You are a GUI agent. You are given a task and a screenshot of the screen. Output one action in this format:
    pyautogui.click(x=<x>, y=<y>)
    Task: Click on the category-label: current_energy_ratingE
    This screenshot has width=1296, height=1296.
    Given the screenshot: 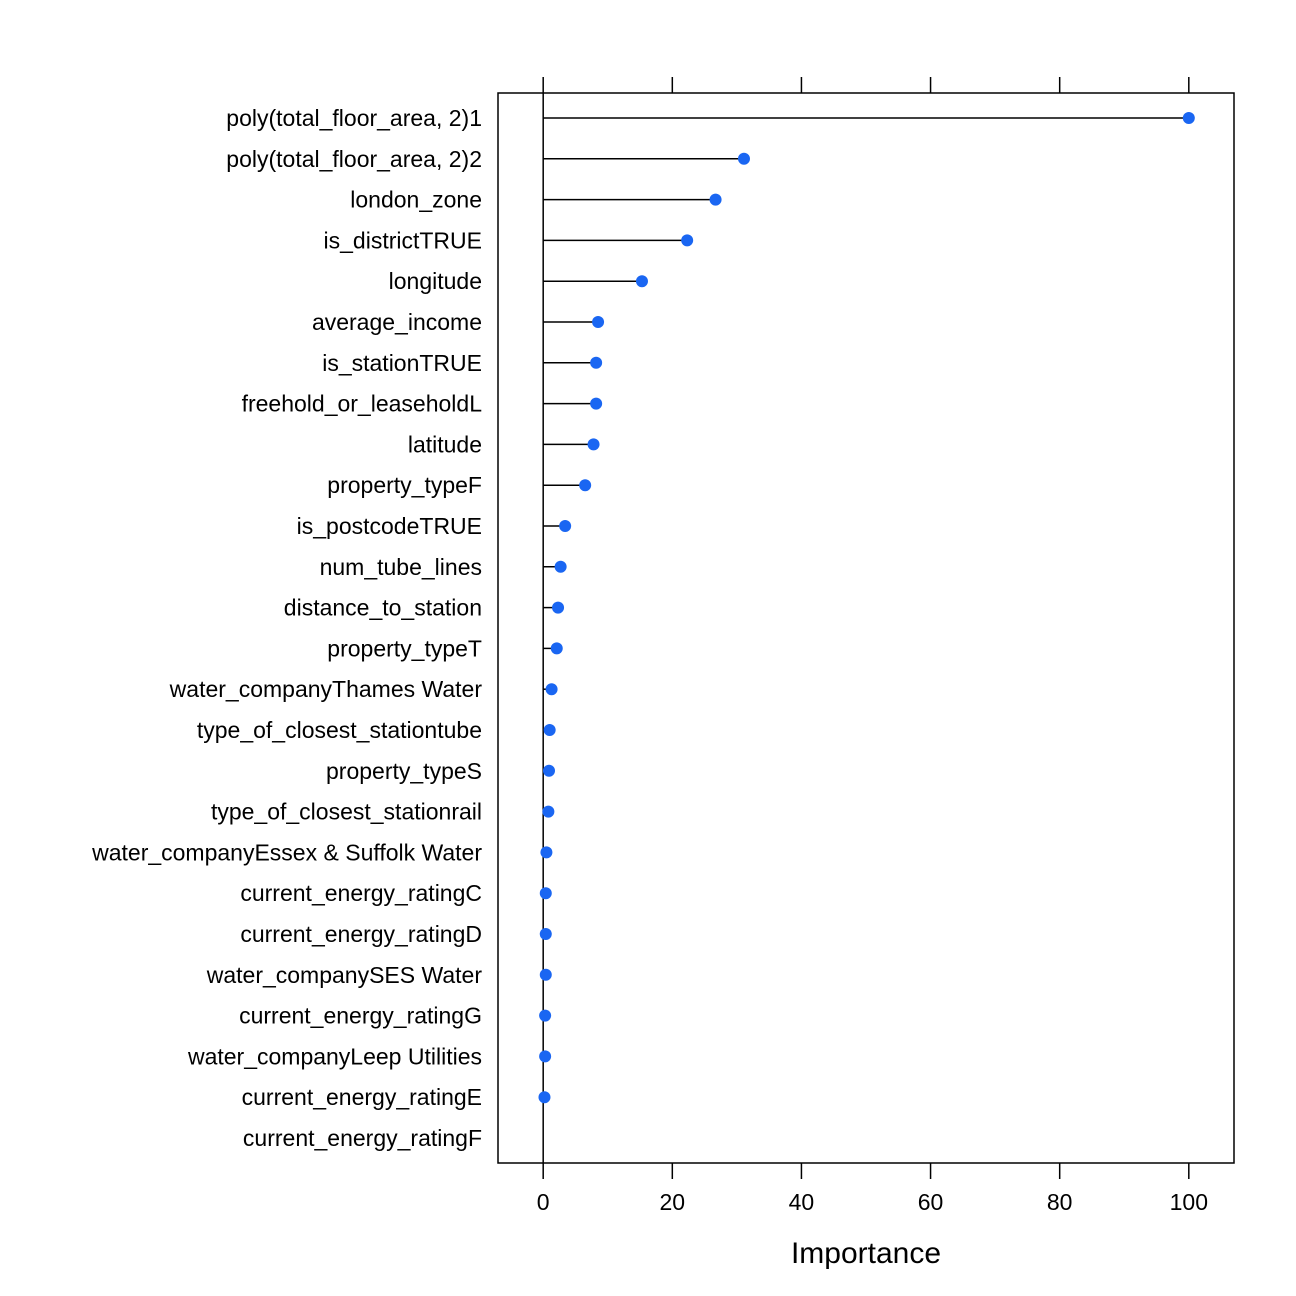 What is the action you would take?
    pyautogui.click(x=362, y=1097)
    